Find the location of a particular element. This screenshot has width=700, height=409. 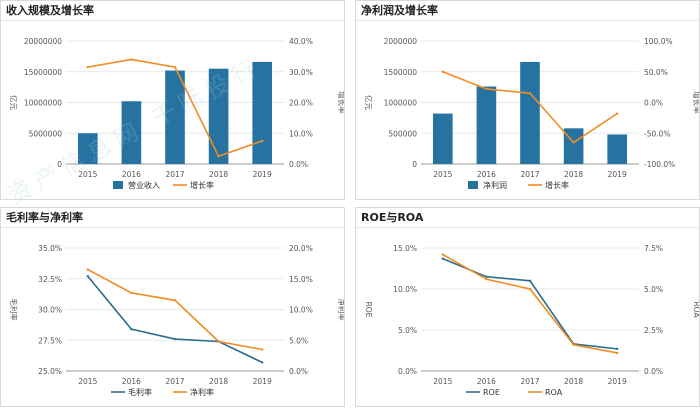

legend-label: ROE is located at coordinates (491, 392).